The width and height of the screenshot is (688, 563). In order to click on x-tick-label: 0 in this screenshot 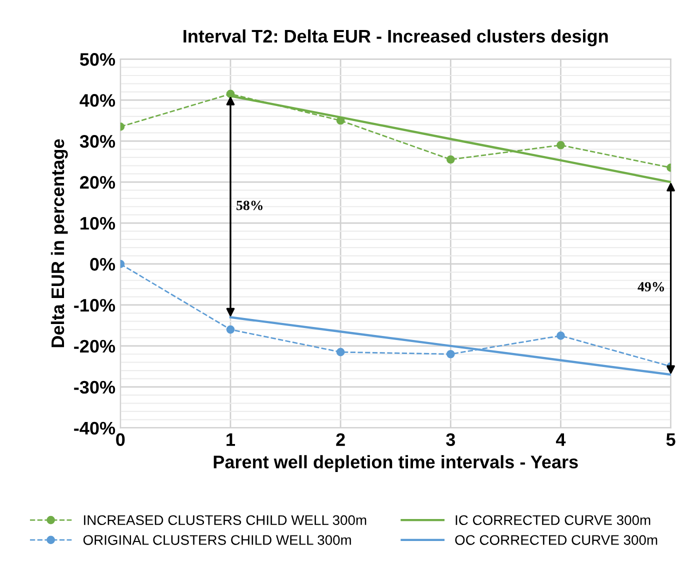, I will do `click(120, 439)`.